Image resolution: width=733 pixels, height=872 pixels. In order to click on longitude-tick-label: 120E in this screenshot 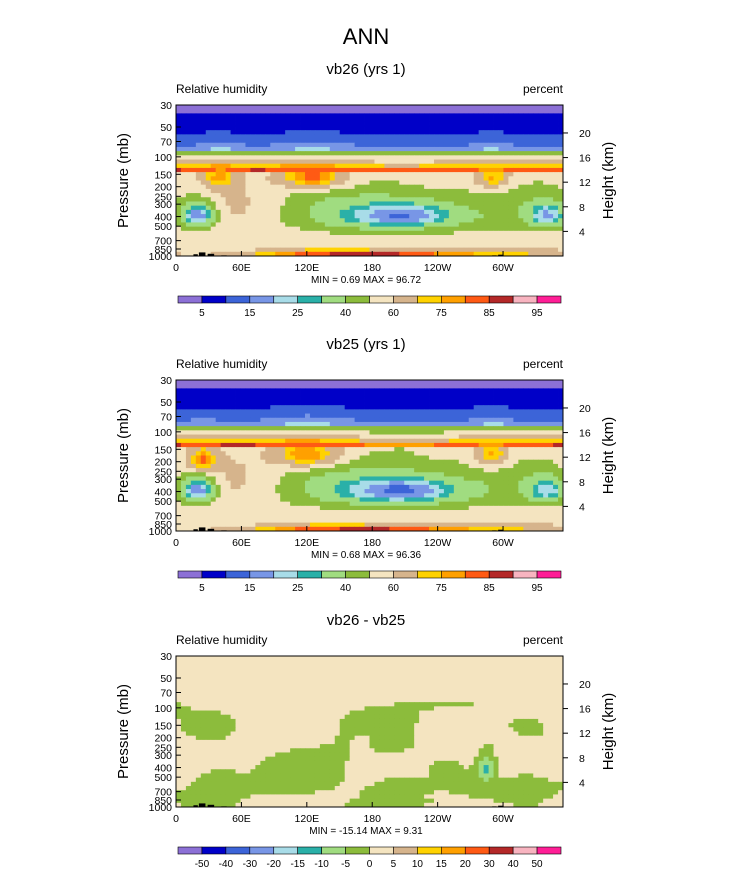, I will do `click(307, 268)`.